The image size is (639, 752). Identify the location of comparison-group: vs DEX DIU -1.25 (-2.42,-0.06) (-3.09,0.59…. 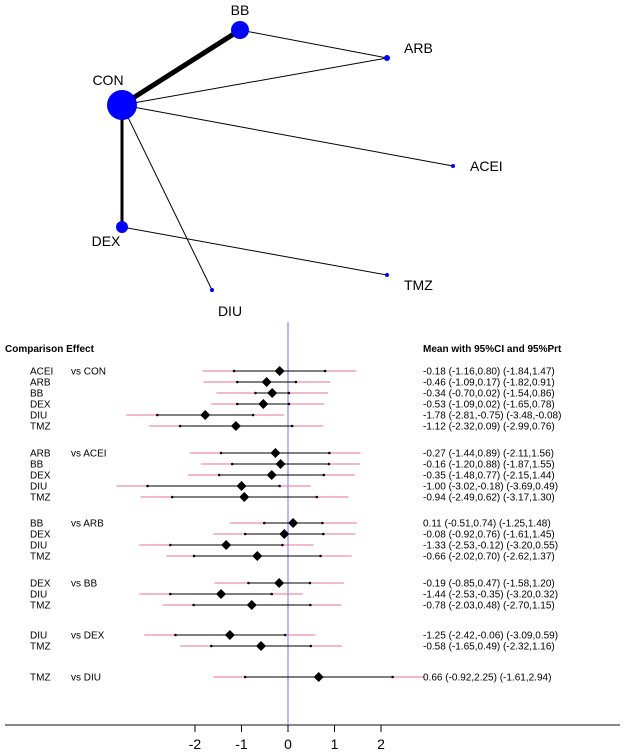
(294, 641).